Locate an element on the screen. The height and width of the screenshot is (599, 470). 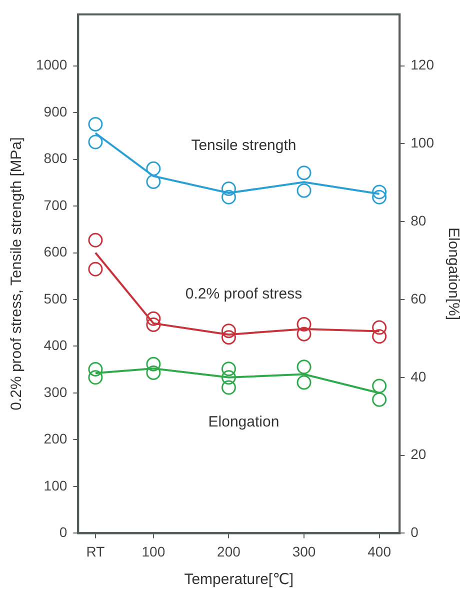
x-tick-label: 100 is located at coordinates (154, 551).